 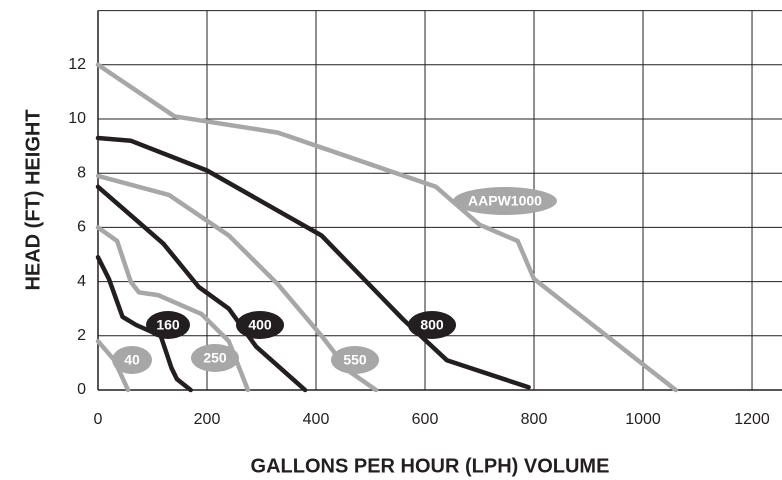 I want to click on y-tick-label: 12, so click(x=77, y=64).